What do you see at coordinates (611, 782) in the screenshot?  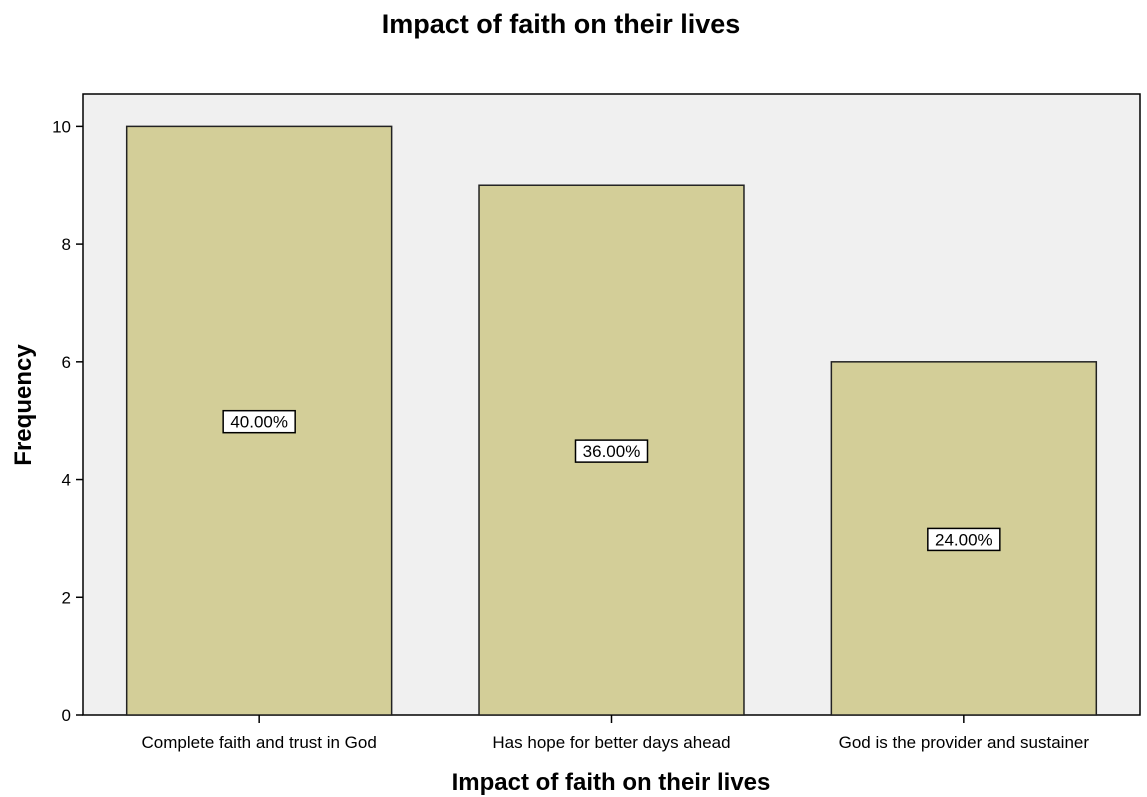 I see `x-axis-title: Impact of faith on their lives` at bounding box center [611, 782].